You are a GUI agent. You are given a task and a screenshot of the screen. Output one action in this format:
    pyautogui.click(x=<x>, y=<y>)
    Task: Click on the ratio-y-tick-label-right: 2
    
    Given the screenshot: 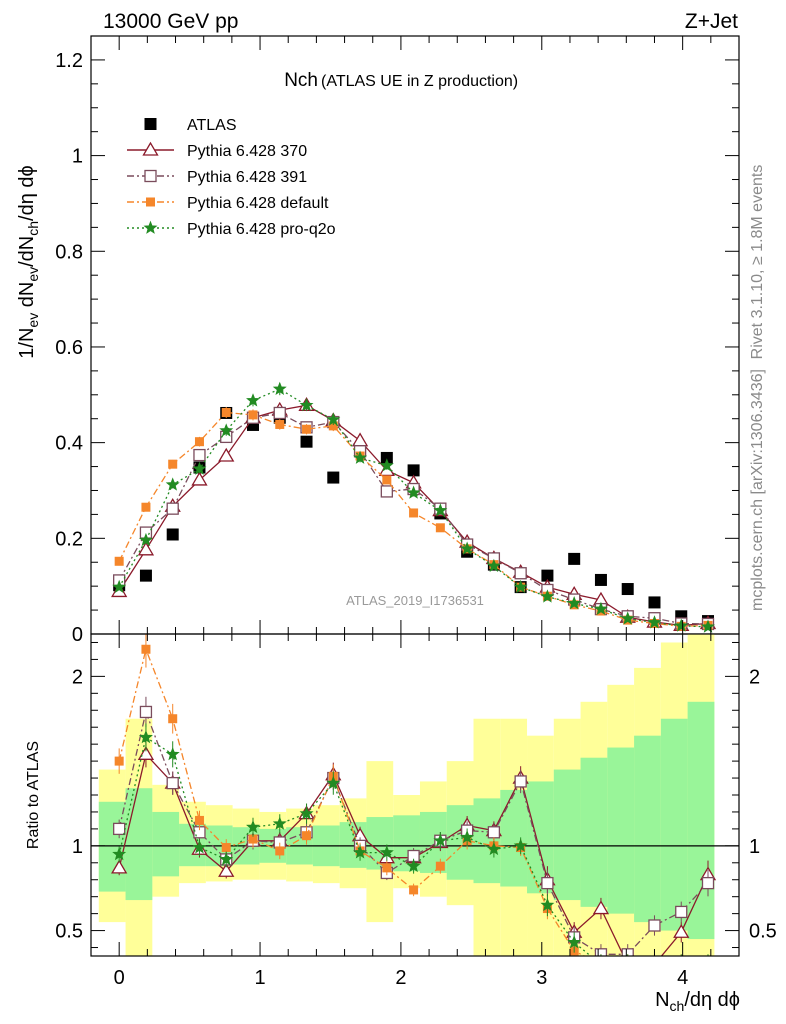 What is the action you would take?
    pyautogui.click(x=754, y=677)
    